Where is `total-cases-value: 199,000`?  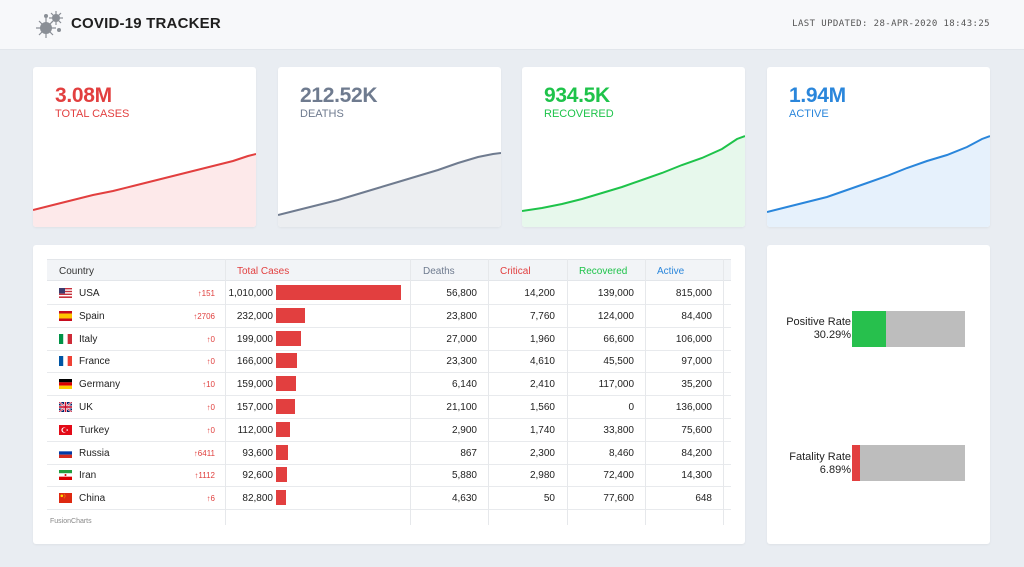
total-cases-value: 199,000 is located at coordinates (254, 339).